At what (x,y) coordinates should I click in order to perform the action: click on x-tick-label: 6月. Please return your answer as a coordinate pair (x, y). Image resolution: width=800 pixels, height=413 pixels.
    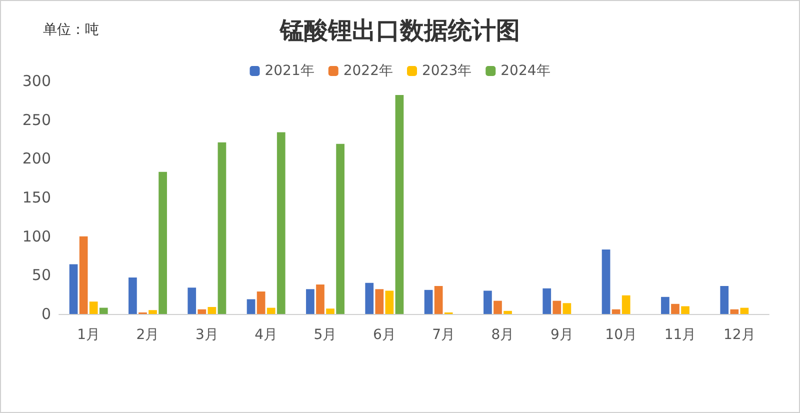
    Looking at the image, I should click on (384, 335).